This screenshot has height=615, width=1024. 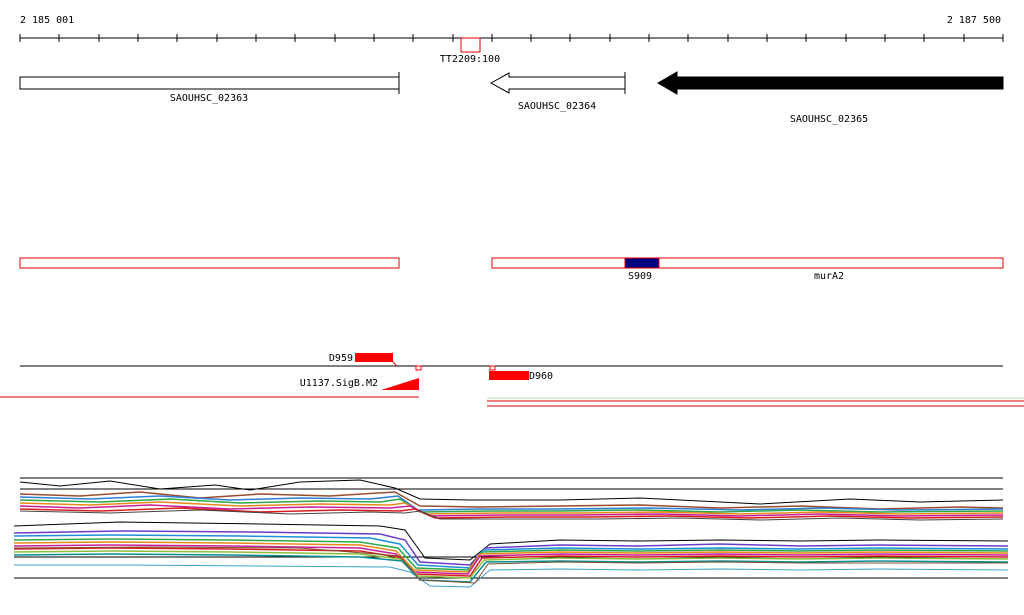 What do you see at coordinates (829, 276) in the screenshot?
I see `feature-label-murA2: murA2` at bounding box center [829, 276].